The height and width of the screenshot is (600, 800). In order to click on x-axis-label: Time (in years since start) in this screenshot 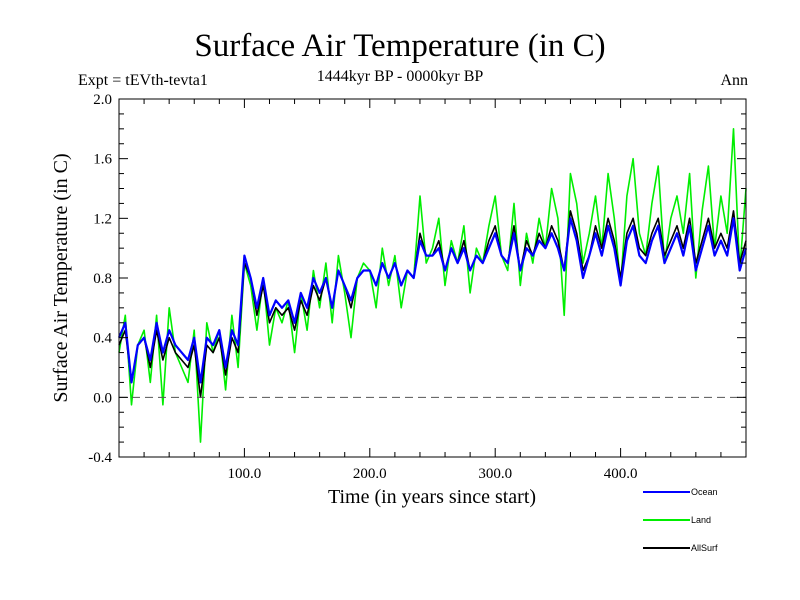, I will do `click(432, 497)`.